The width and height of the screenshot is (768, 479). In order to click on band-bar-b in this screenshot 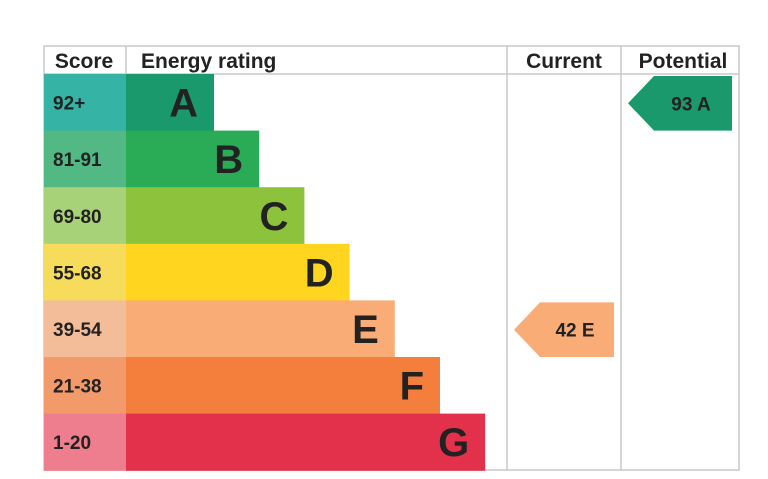, I will do `click(193, 159)`.